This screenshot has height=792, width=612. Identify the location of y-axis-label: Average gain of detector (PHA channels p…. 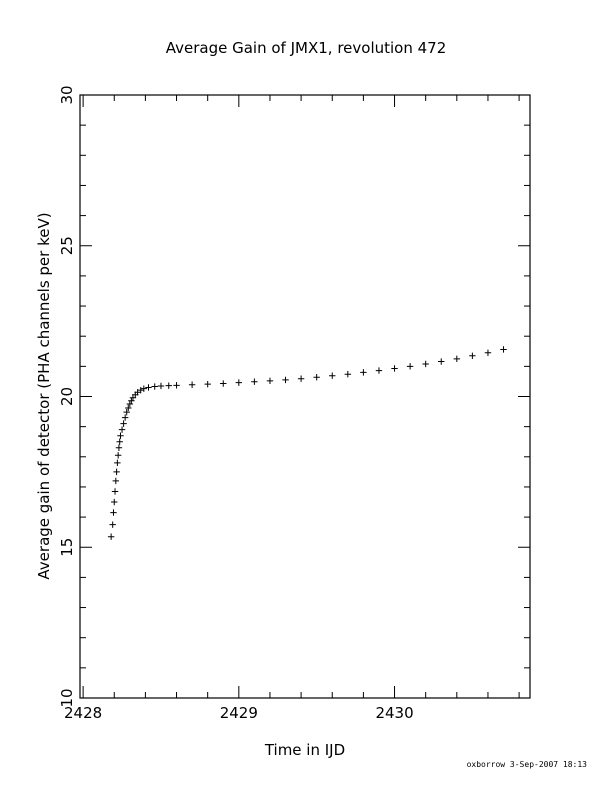
(44, 395).